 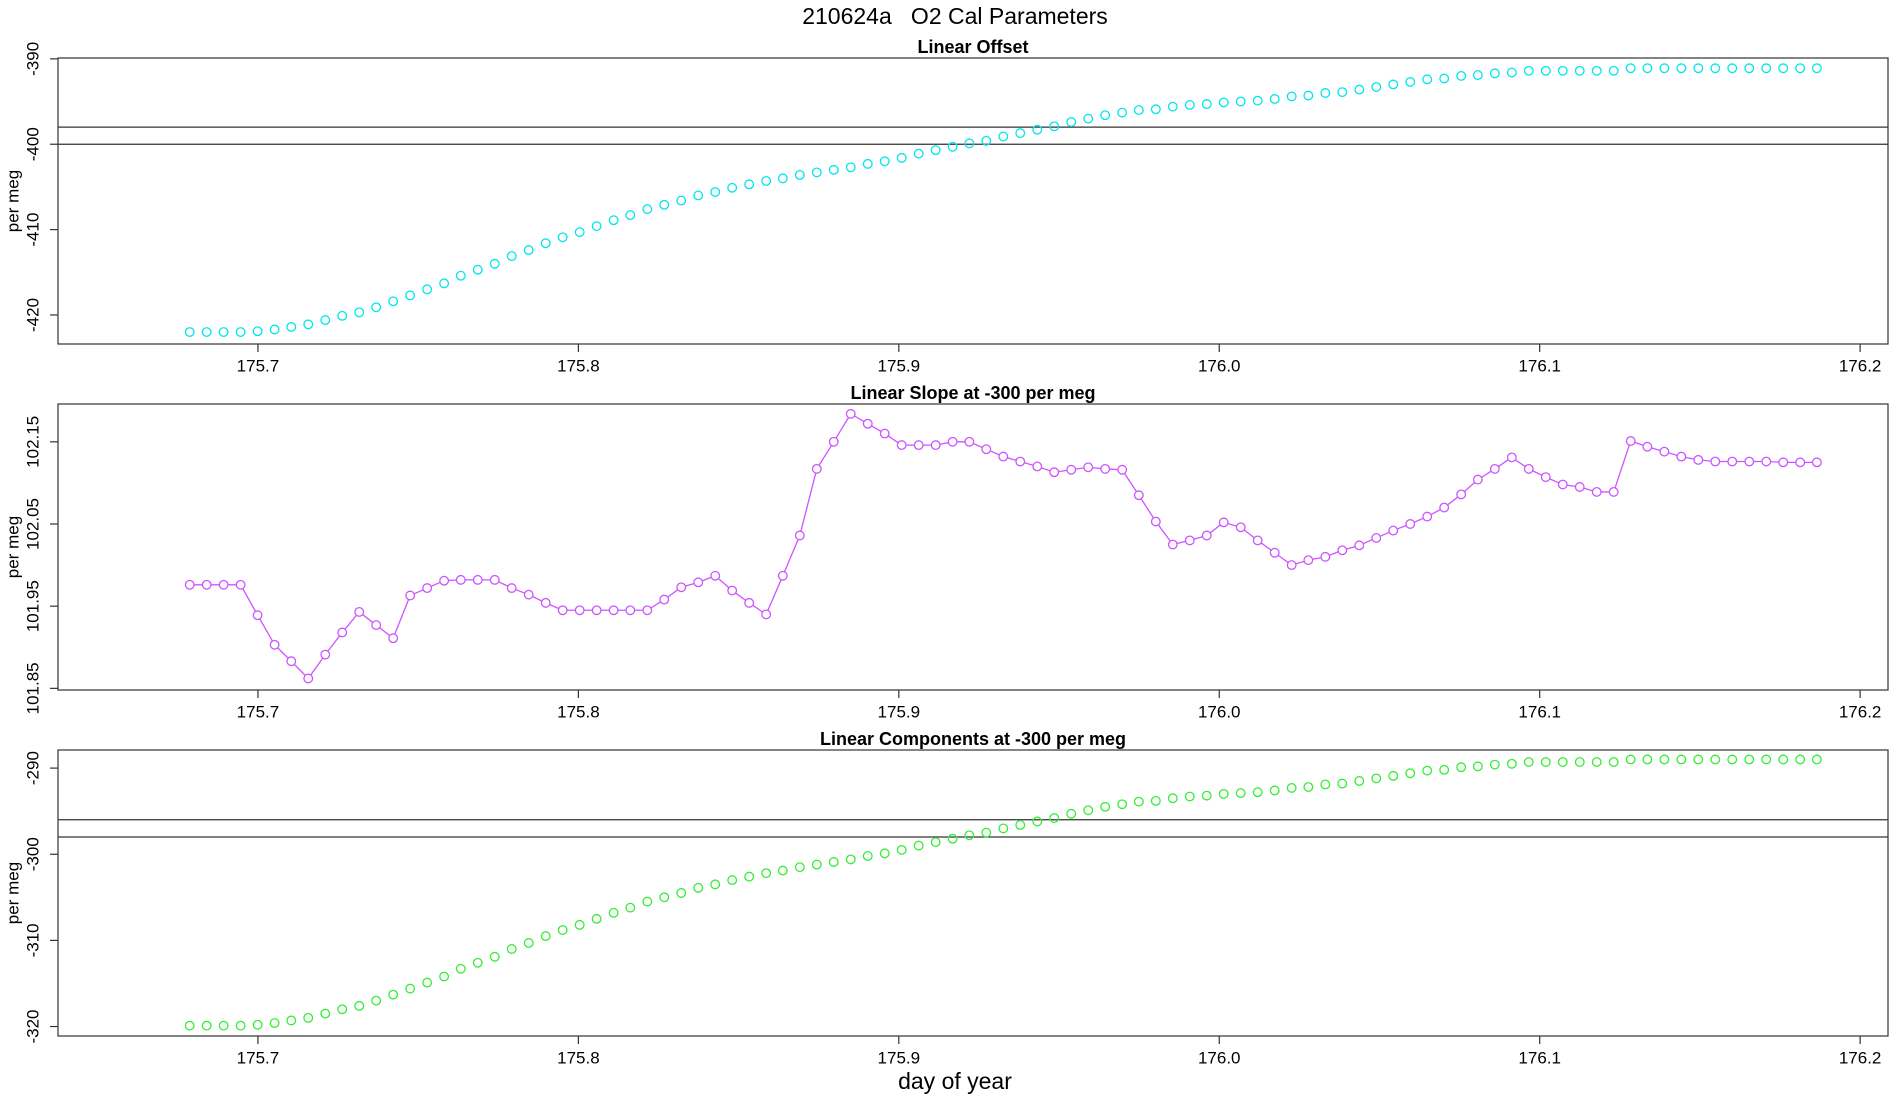 I want to click on y-tick-label: 101.95, so click(x=32, y=606).